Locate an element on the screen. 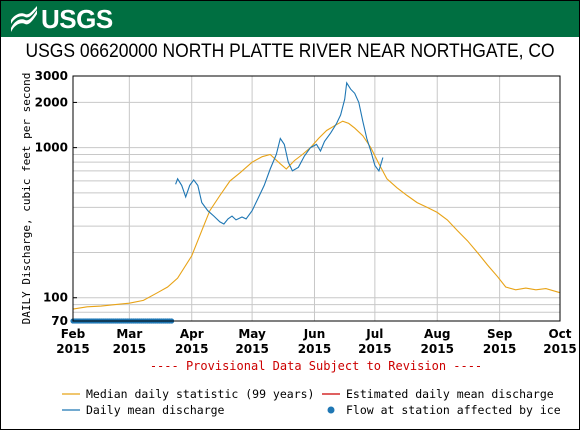 This screenshot has height=430, width=580. x-tick-month: Jun is located at coordinates (314, 334).